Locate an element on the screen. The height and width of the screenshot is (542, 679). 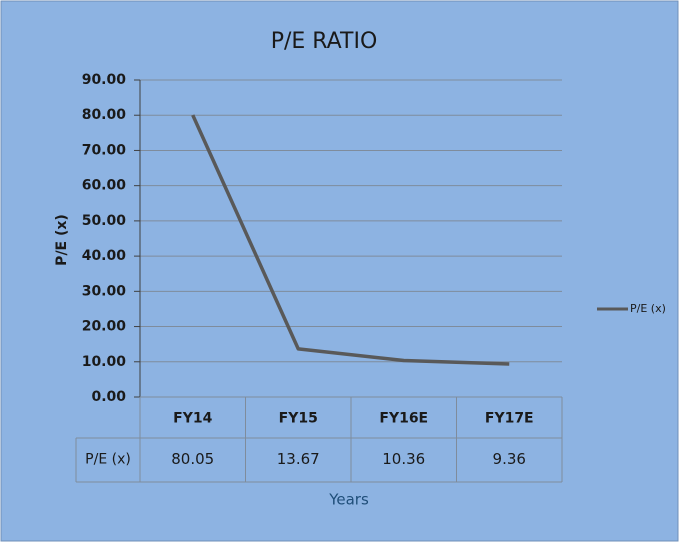
y-tick-label: 90.00 is located at coordinates (104, 80).